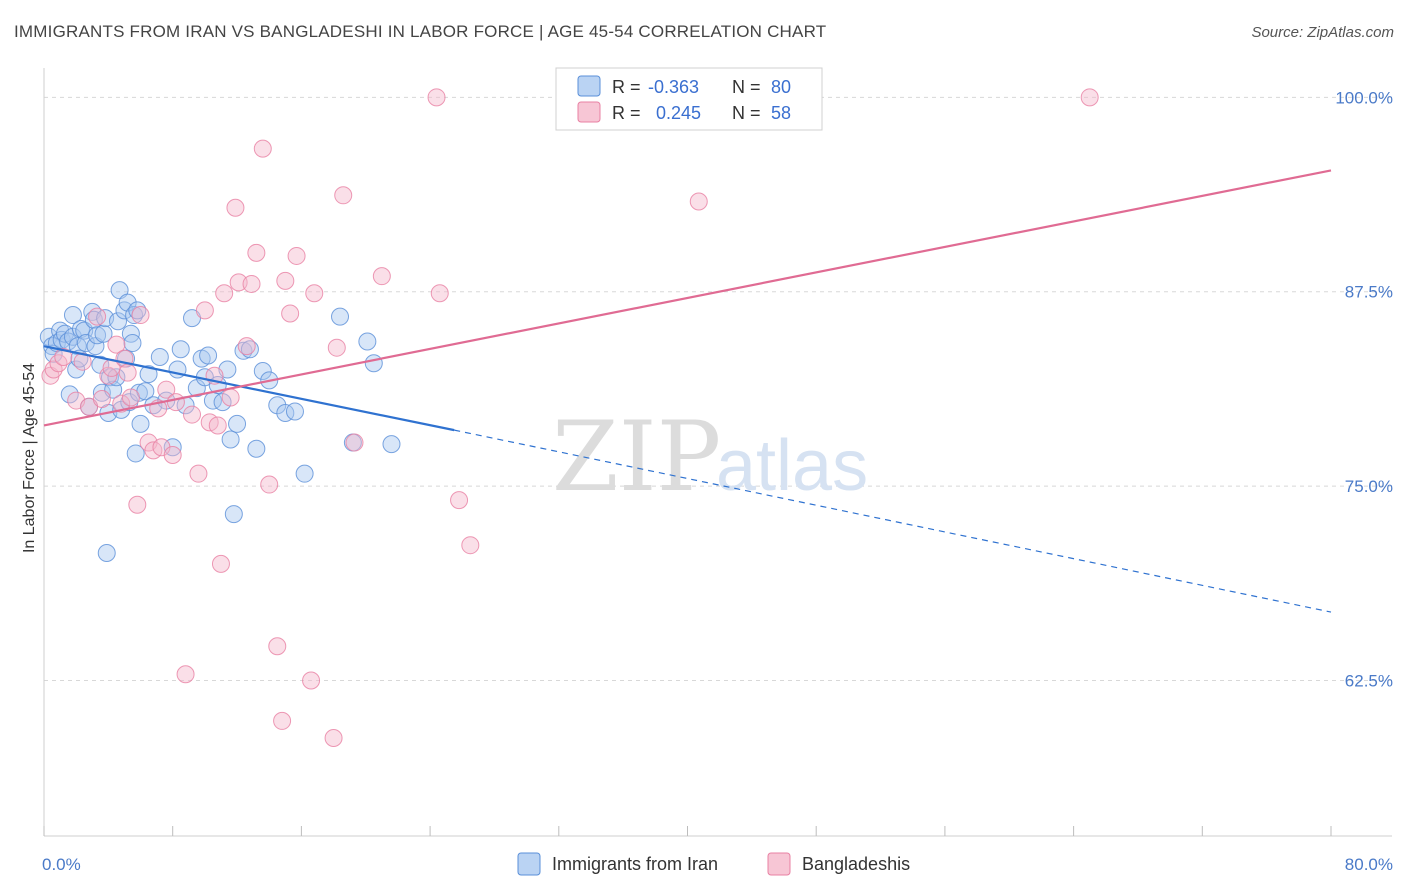 The image size is (1406, 892). What do you see at coordinates (1364, 97) in the screenshot?
I see `y-tick-label-0: 100.0%` at bounding box center [1364, 97].